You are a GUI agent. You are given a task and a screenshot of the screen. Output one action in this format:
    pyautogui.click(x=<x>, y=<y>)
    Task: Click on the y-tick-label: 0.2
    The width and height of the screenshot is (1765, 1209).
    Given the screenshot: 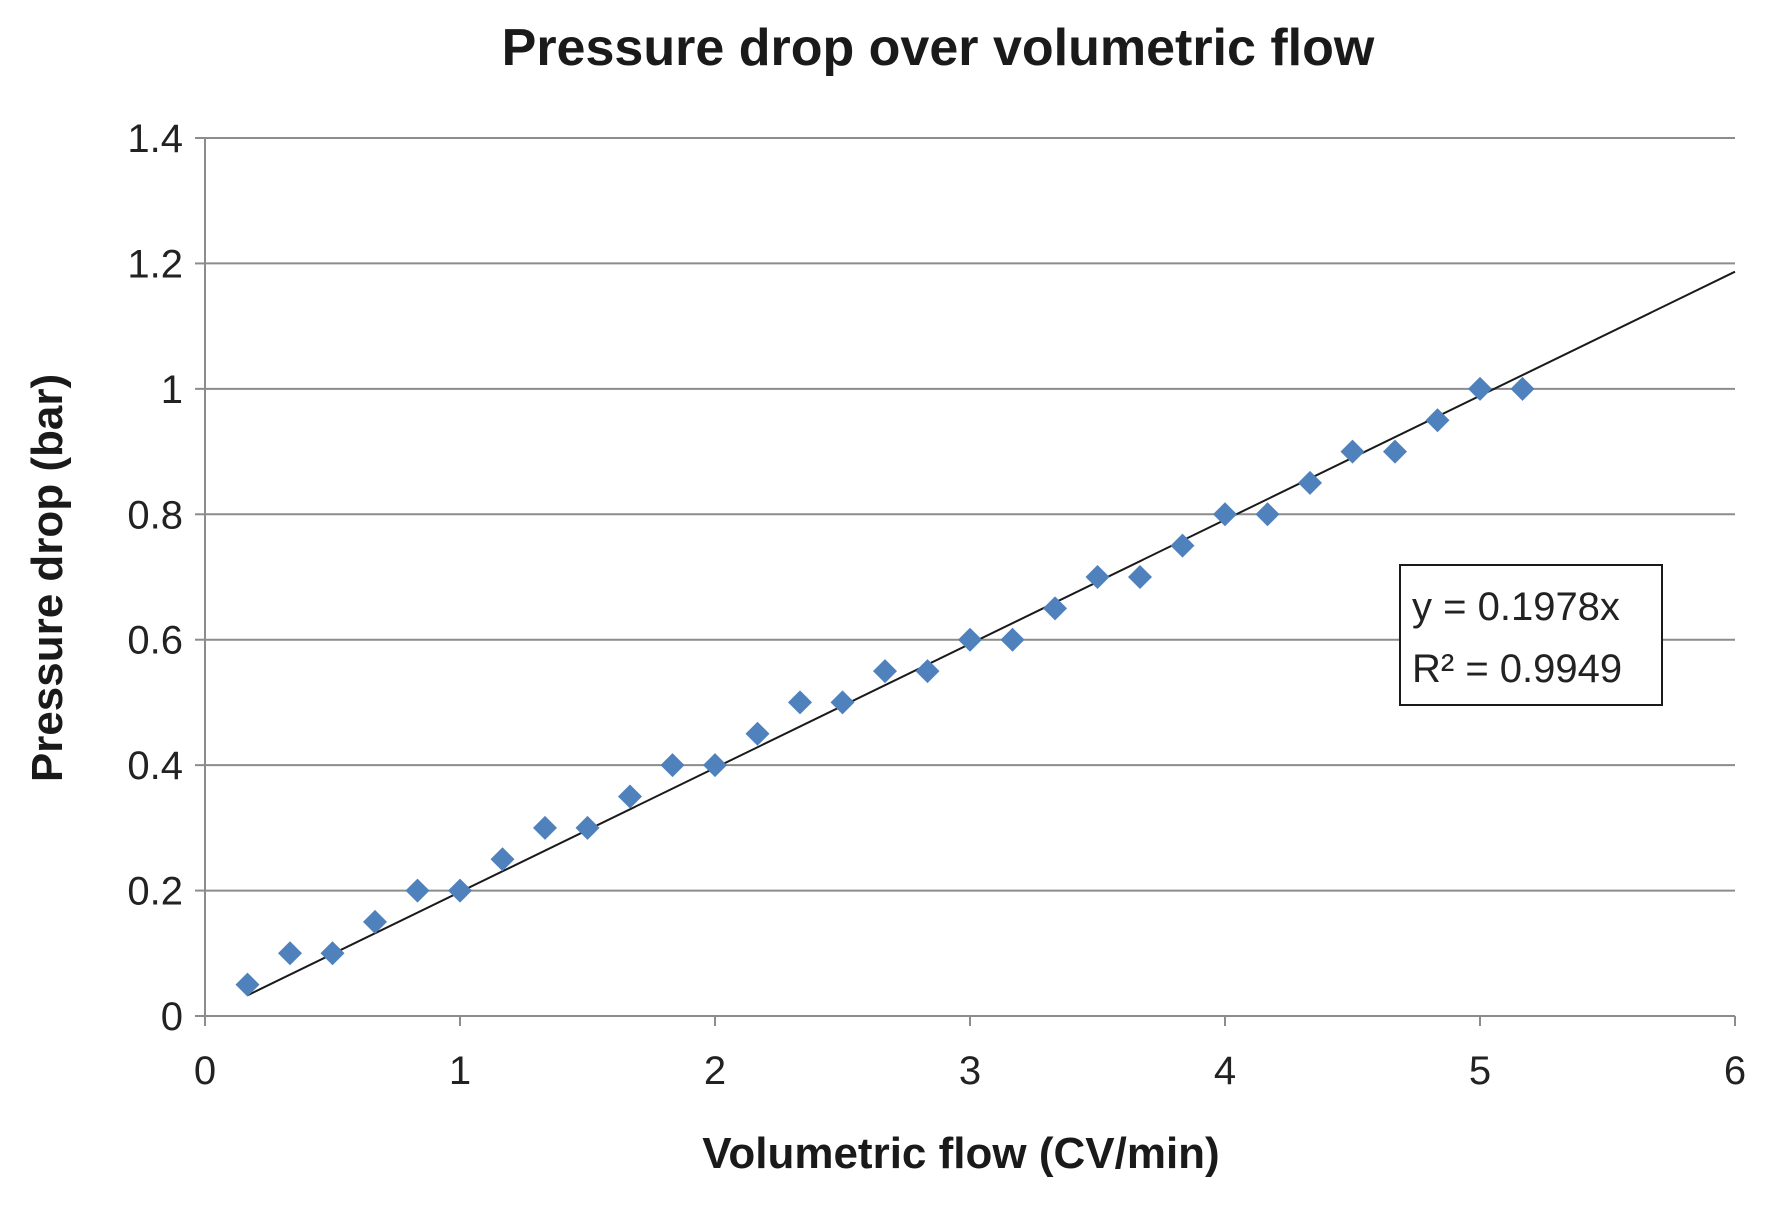 What is the action you would take?
    pyautogui.click(x=155, y=892)
    